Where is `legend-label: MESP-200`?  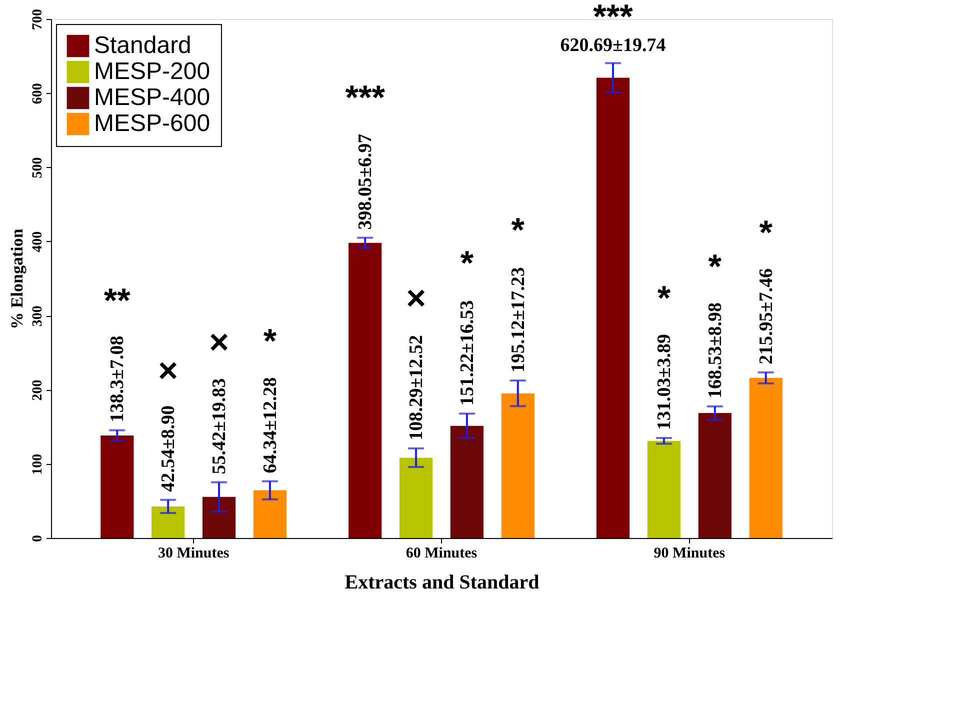
legend-label: MESP-200 is located at coordinates (152, 71).